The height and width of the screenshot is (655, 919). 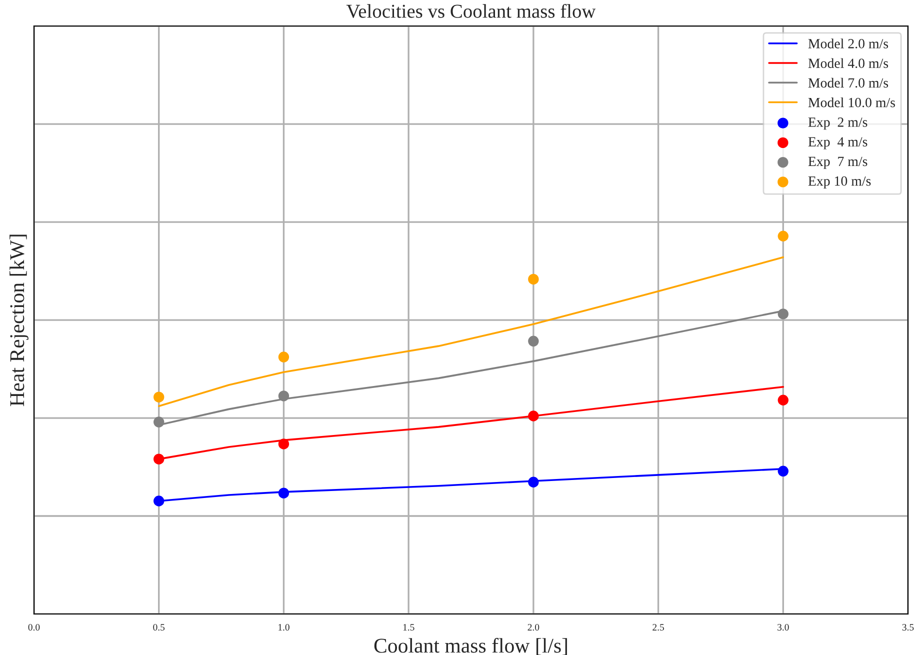 I want to click on x-tick-label: 1.5, so click(x=408, y=627).